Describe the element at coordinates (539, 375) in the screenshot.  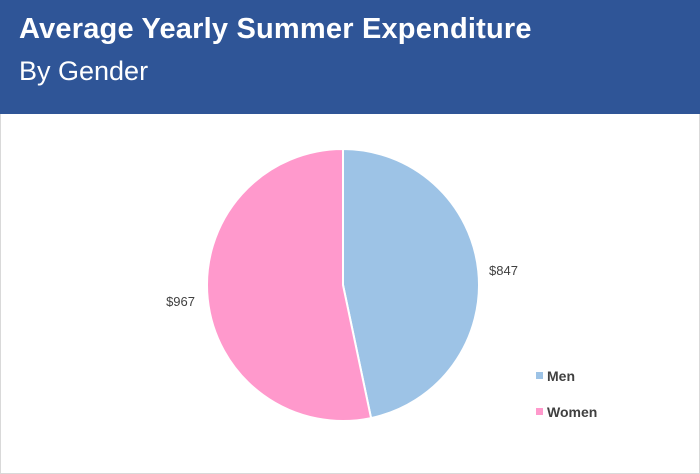
I see `legend-swatch-men` at that location.